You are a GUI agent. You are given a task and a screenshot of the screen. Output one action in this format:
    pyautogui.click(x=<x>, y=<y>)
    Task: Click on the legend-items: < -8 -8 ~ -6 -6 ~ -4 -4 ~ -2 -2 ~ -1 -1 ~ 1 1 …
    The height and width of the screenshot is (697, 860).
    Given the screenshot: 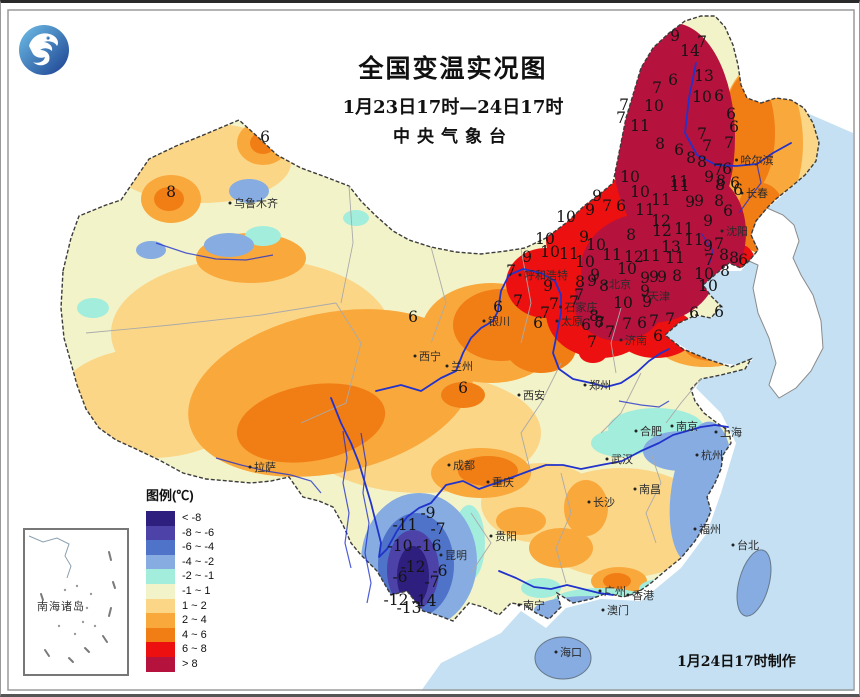 What is the action you would take?
    pyautogui.click(x=180, y=591)
    